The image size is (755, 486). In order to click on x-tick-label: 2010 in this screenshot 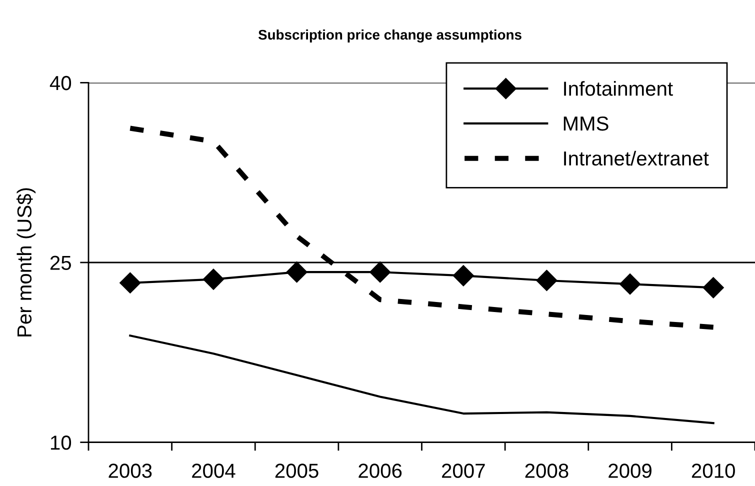, I will do `click(713, 471)`.